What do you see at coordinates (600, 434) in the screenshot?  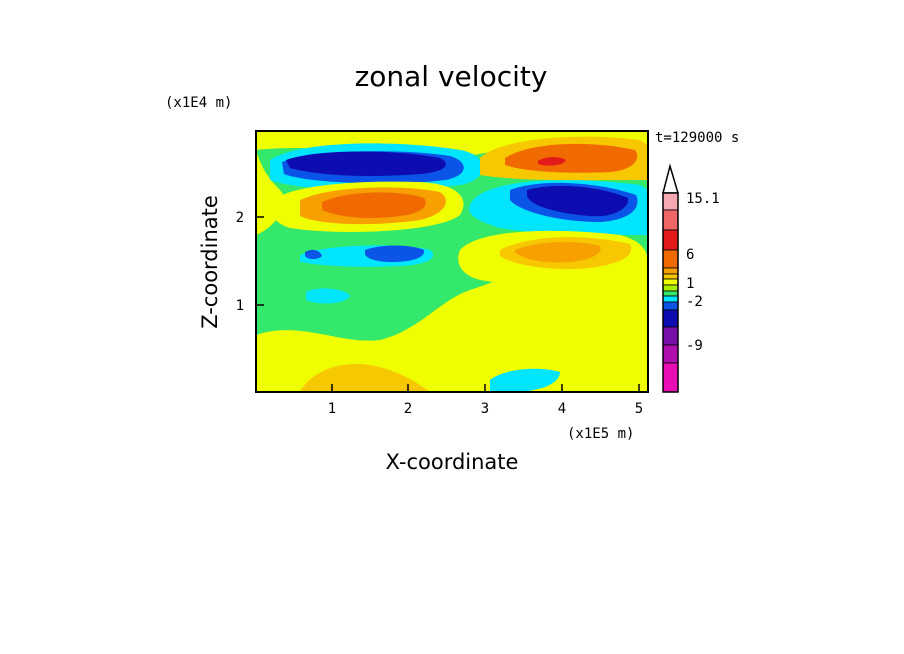 I see `x-scale-label: (x1E5 m)` at bounding box center [600, 434].